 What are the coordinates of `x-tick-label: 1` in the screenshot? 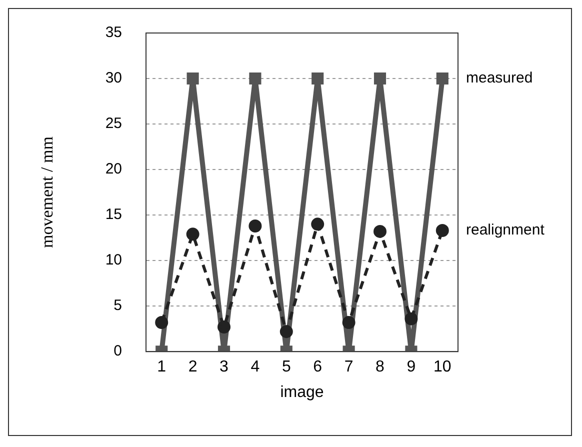 It's located at (161, 367).